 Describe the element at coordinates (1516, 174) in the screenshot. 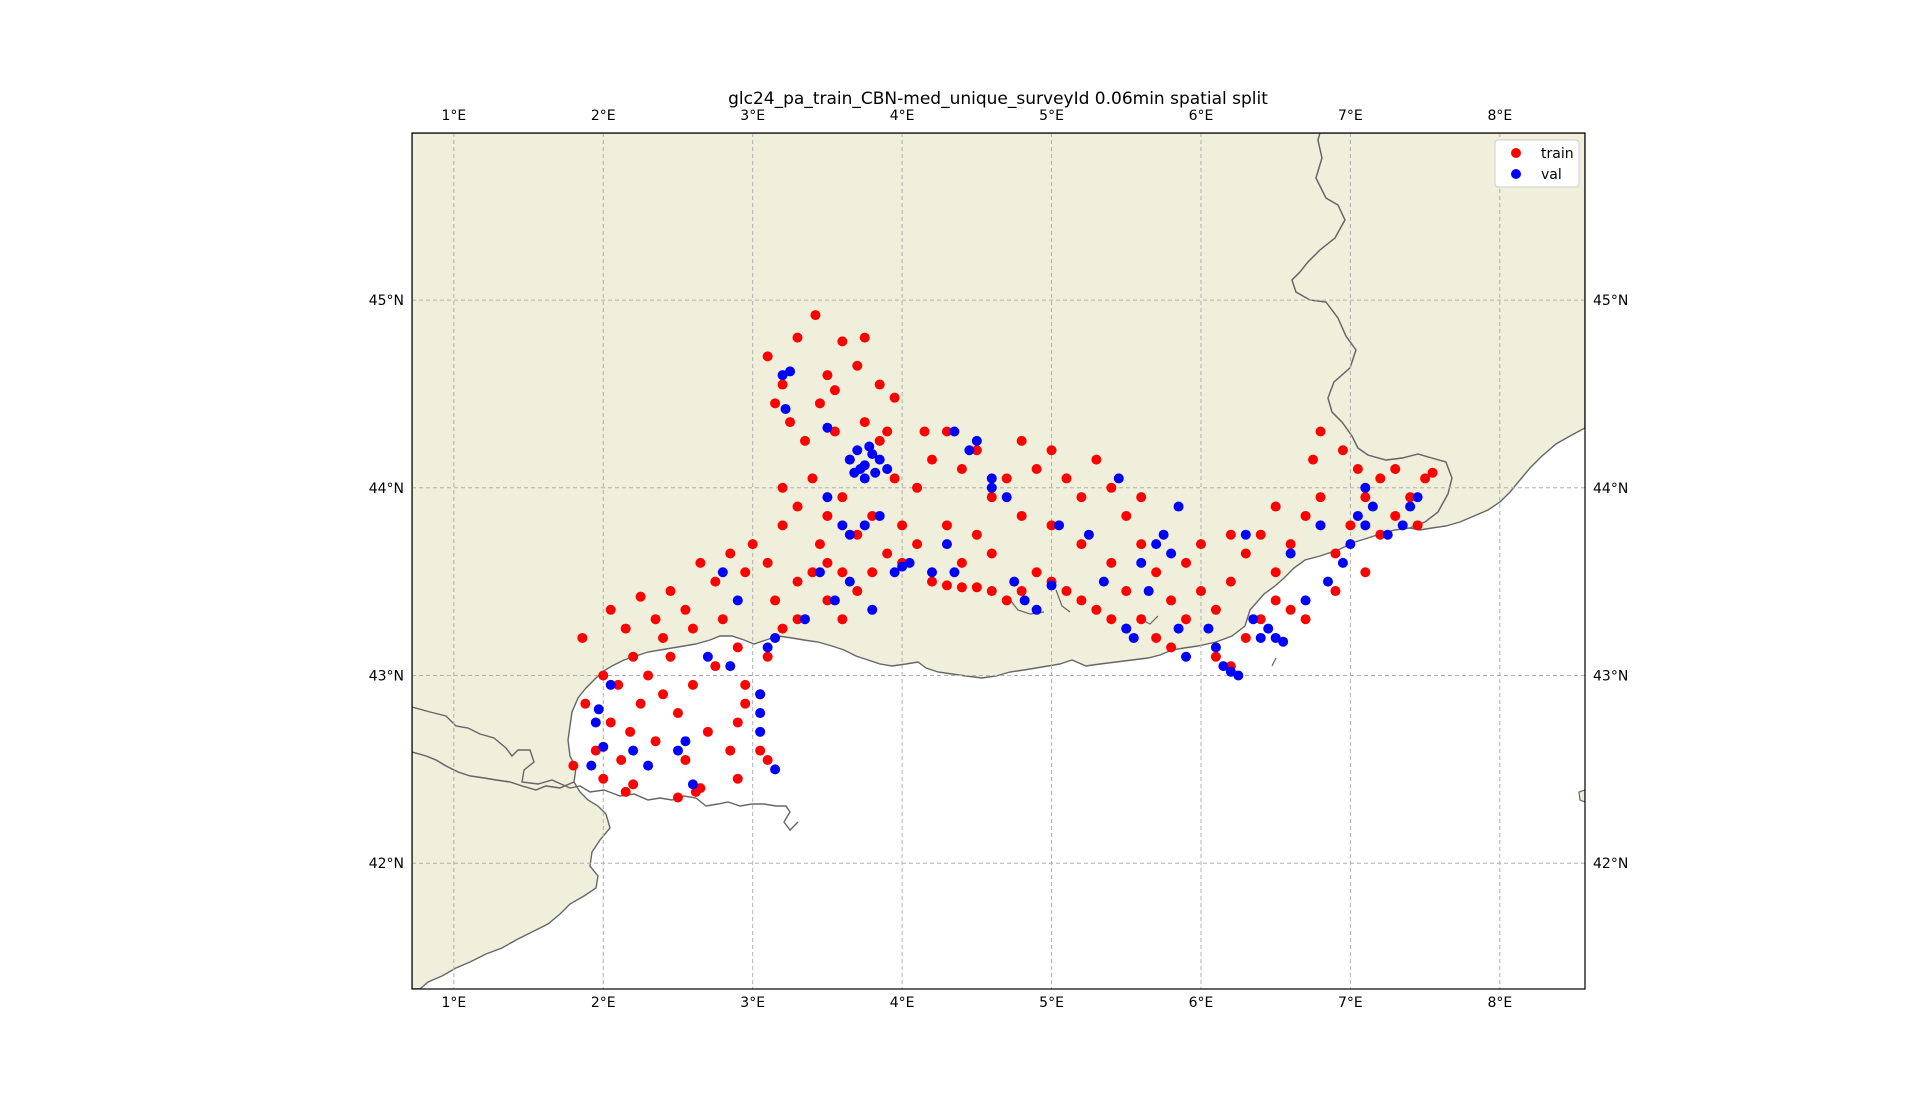

I see `legend-marker-val` at that location.